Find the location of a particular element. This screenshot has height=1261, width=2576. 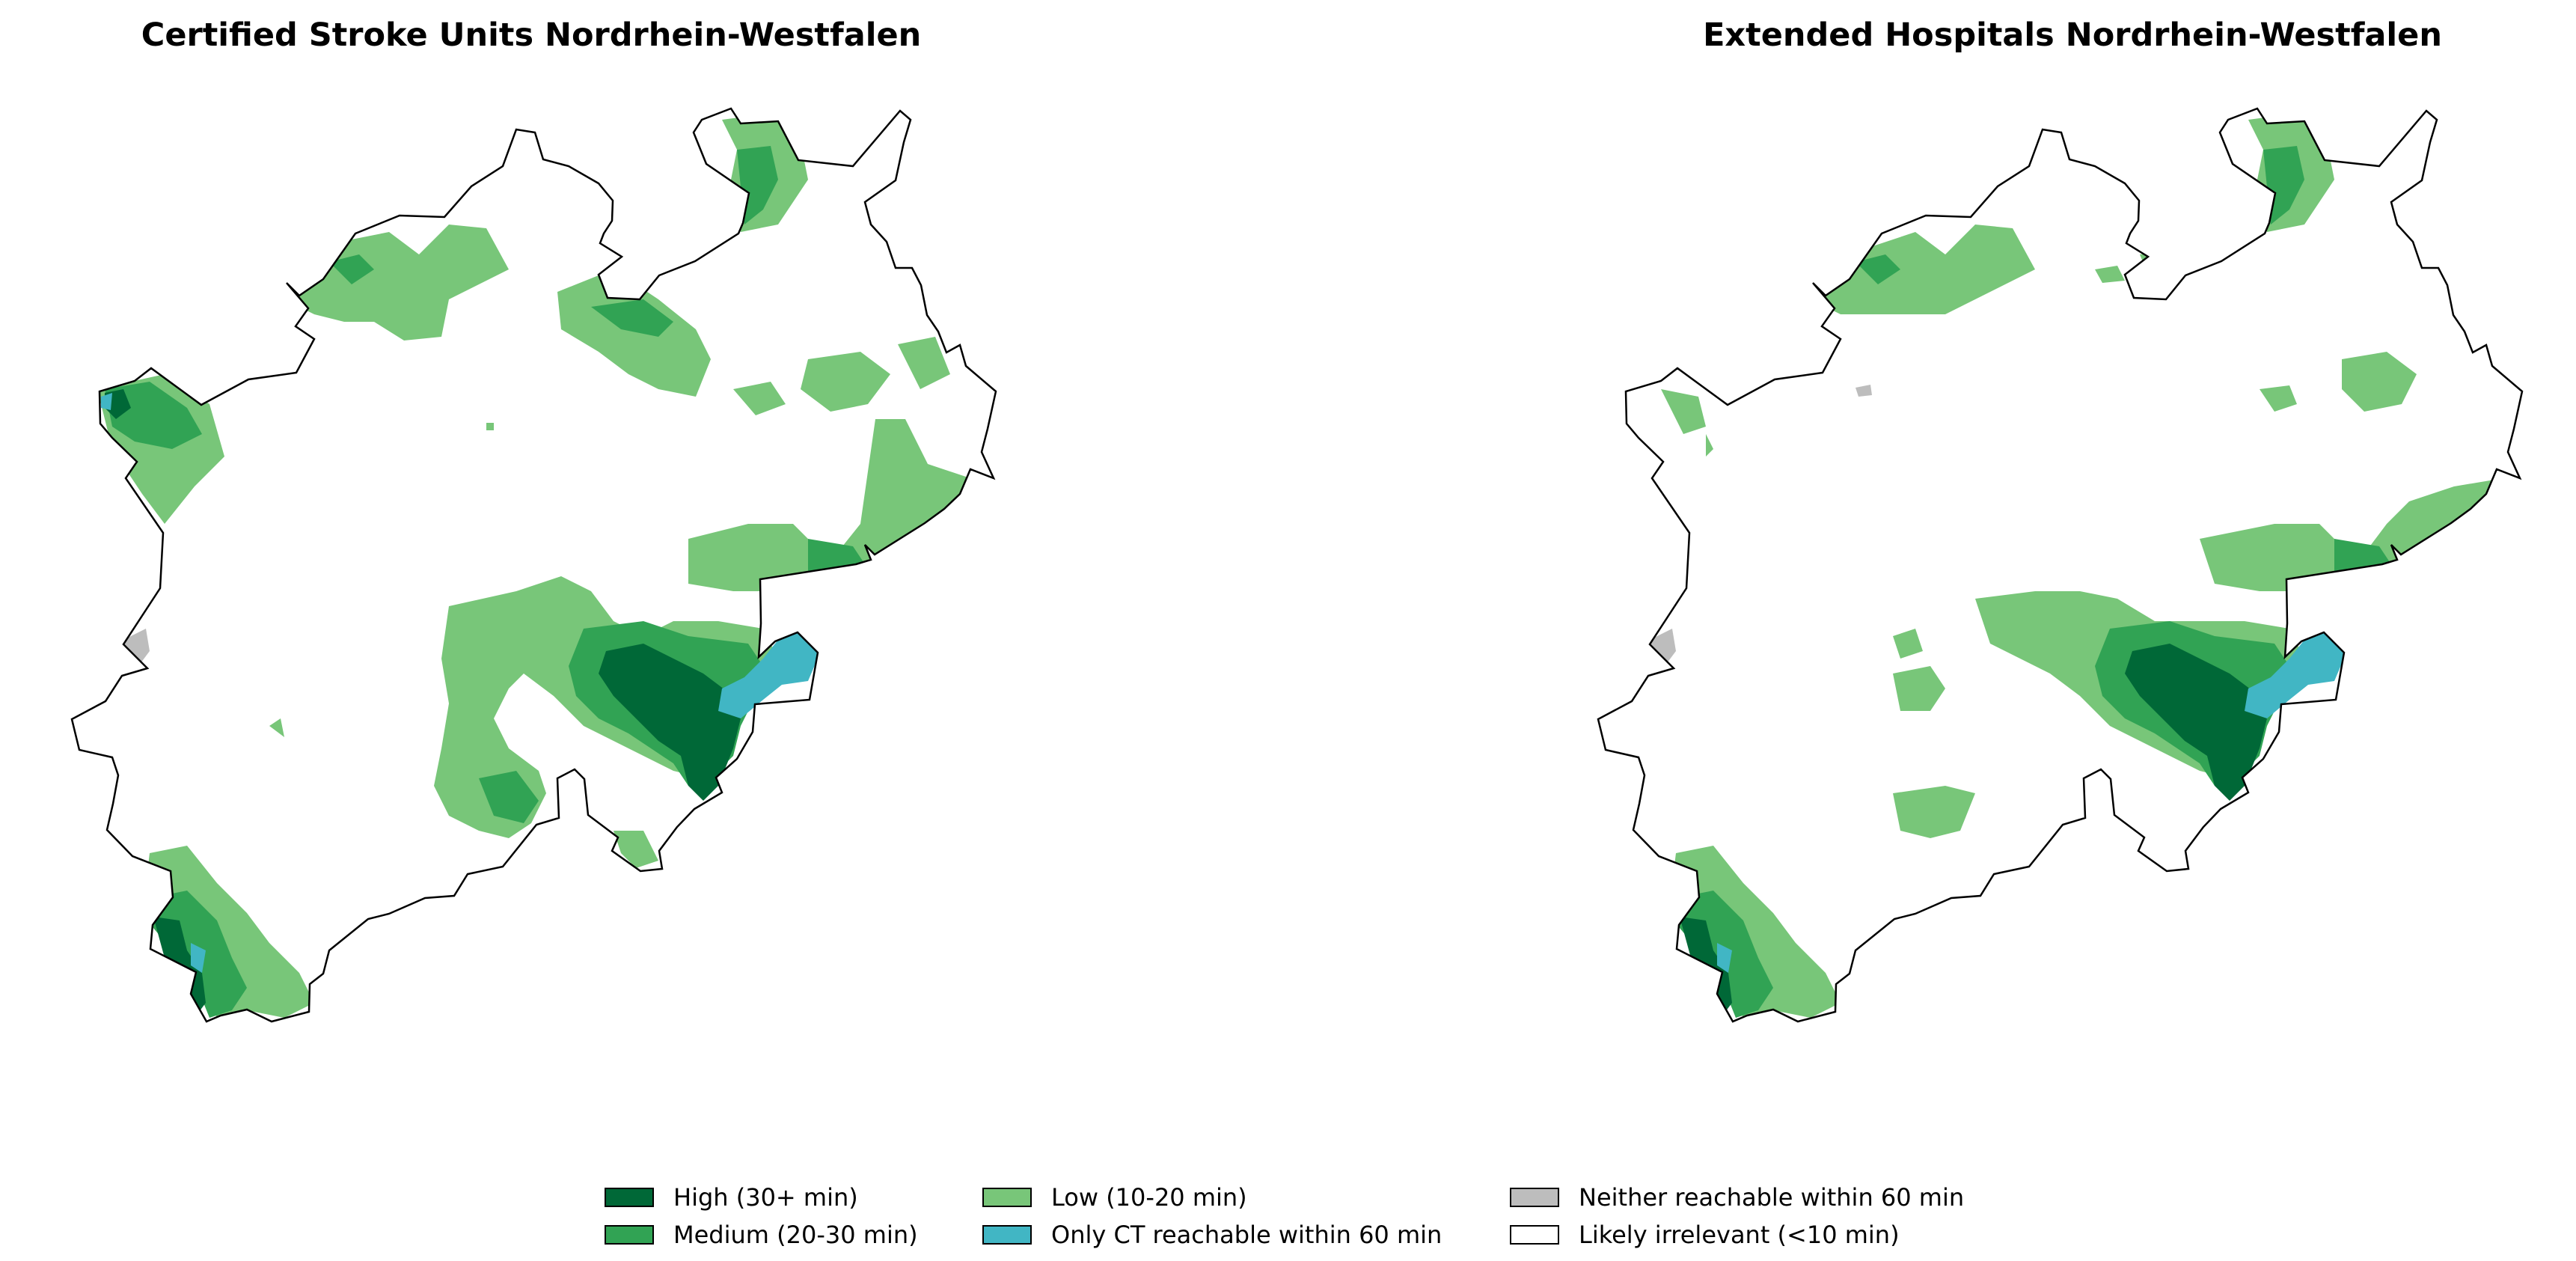

legend-swatch-high is located at coordinates (629, 1197).